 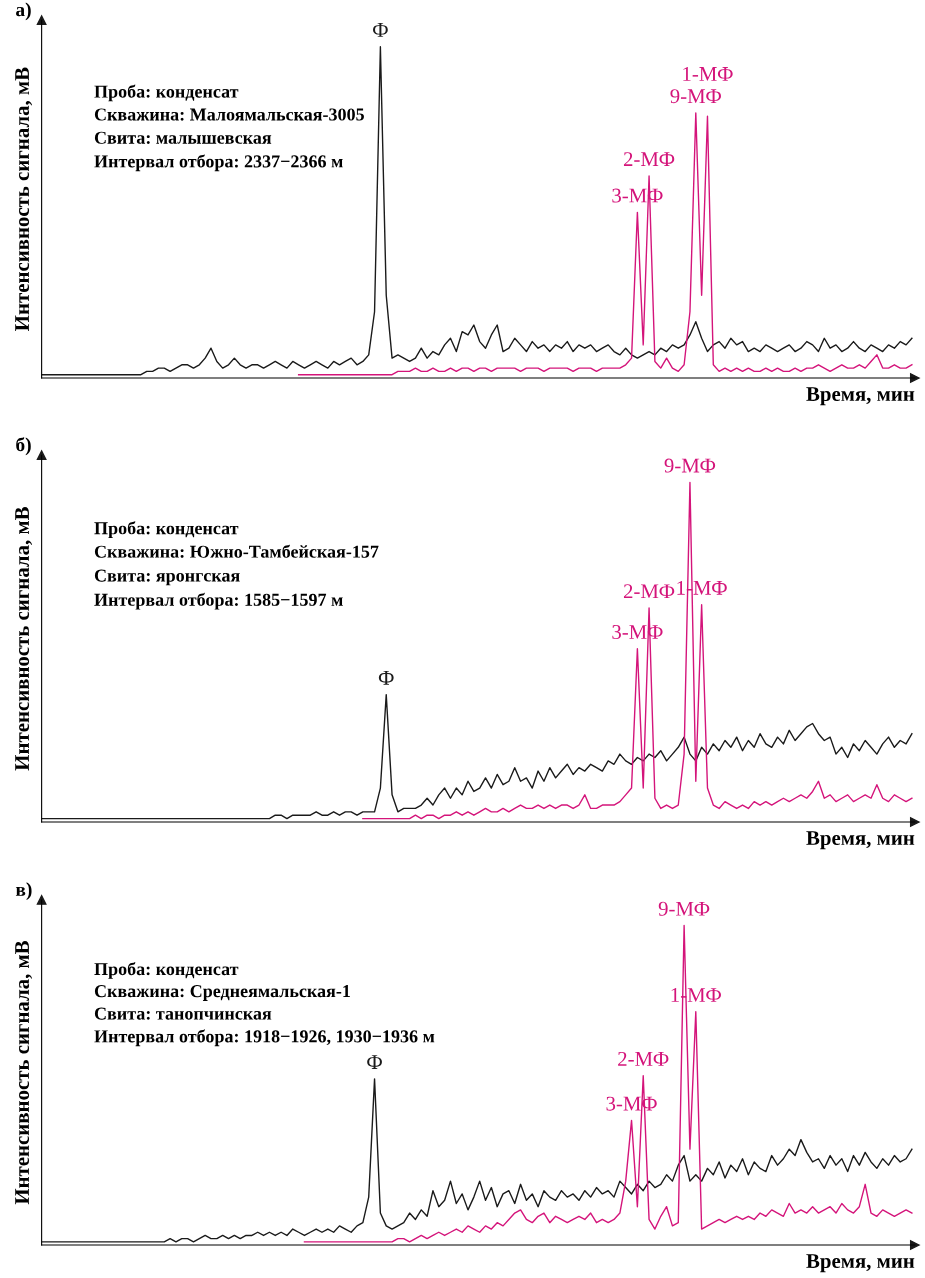 What do you see at coordinates (708, 74) in the screenshot?
I see `annotation: 1-МФ` at bounding box center [708, 74].